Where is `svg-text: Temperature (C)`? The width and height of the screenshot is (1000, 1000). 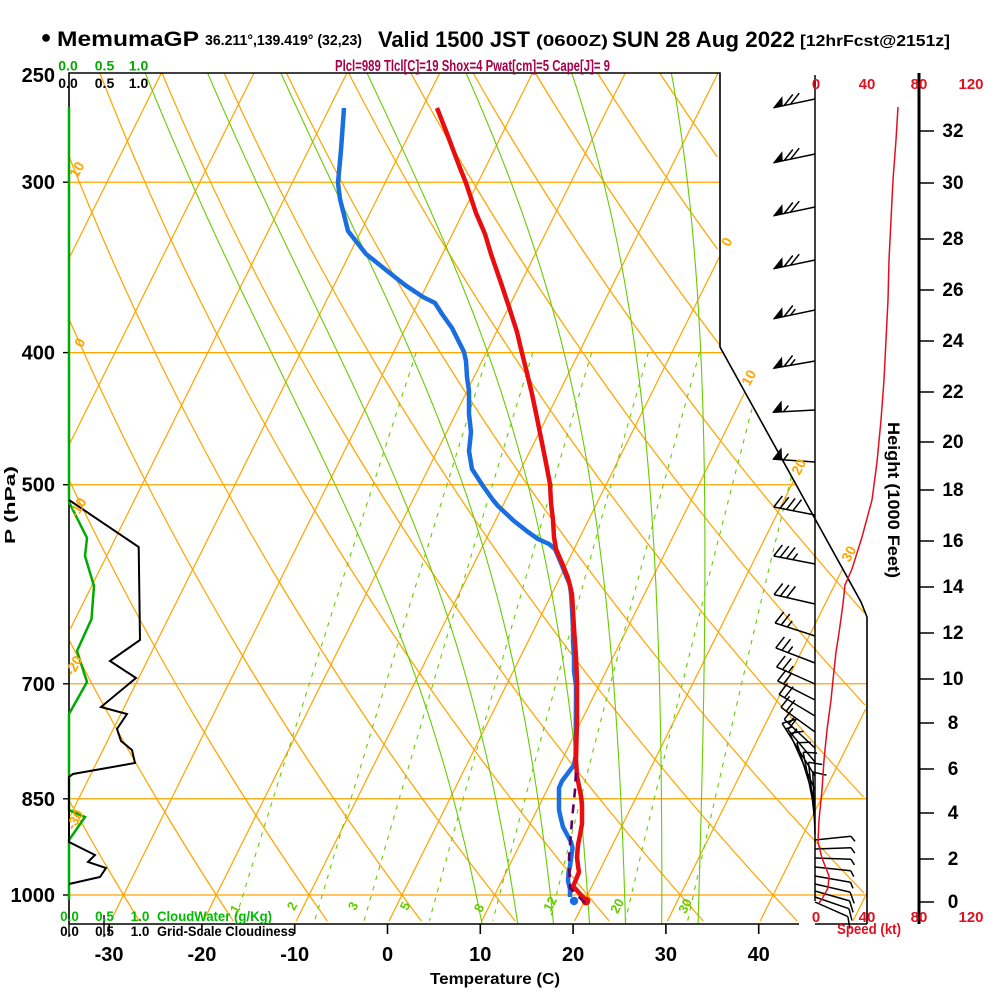 svg-text: Temperature (C) is located at coordinates (495, 979).